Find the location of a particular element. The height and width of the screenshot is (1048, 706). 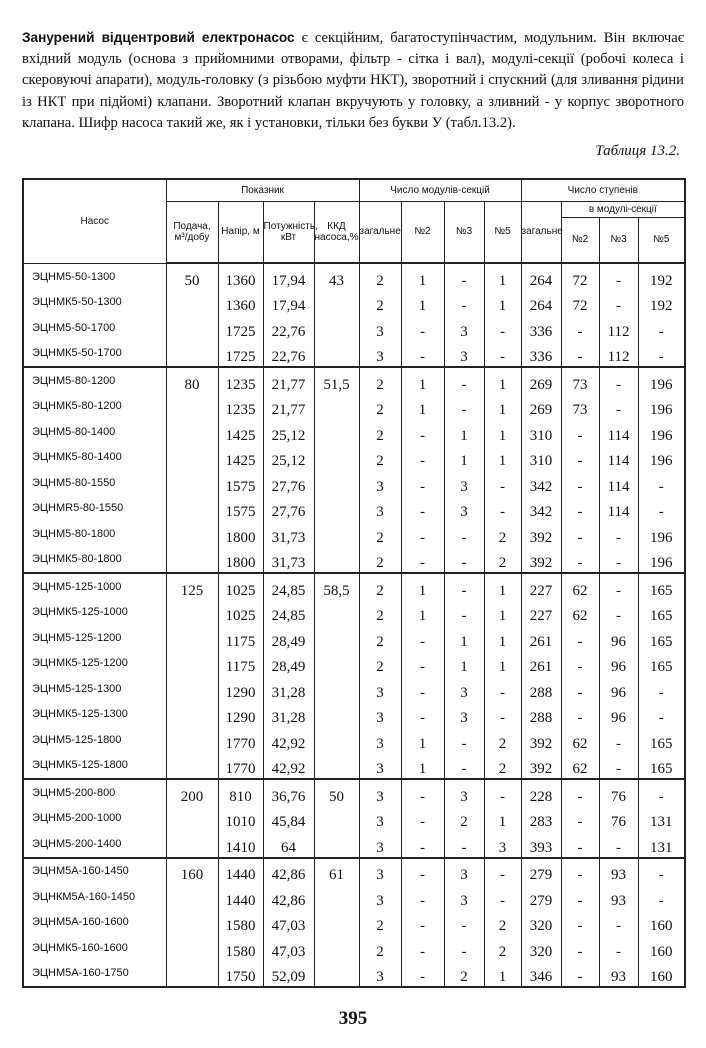

table-cell: 17,94 is located at coordinates (288, 276).